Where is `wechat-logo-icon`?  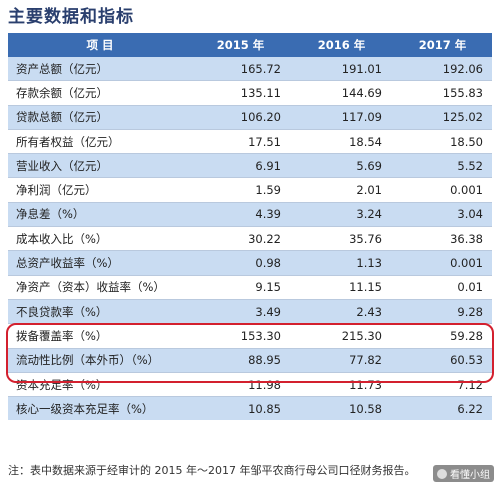 wechat-logo-icon is located at coordinates (442, 473).